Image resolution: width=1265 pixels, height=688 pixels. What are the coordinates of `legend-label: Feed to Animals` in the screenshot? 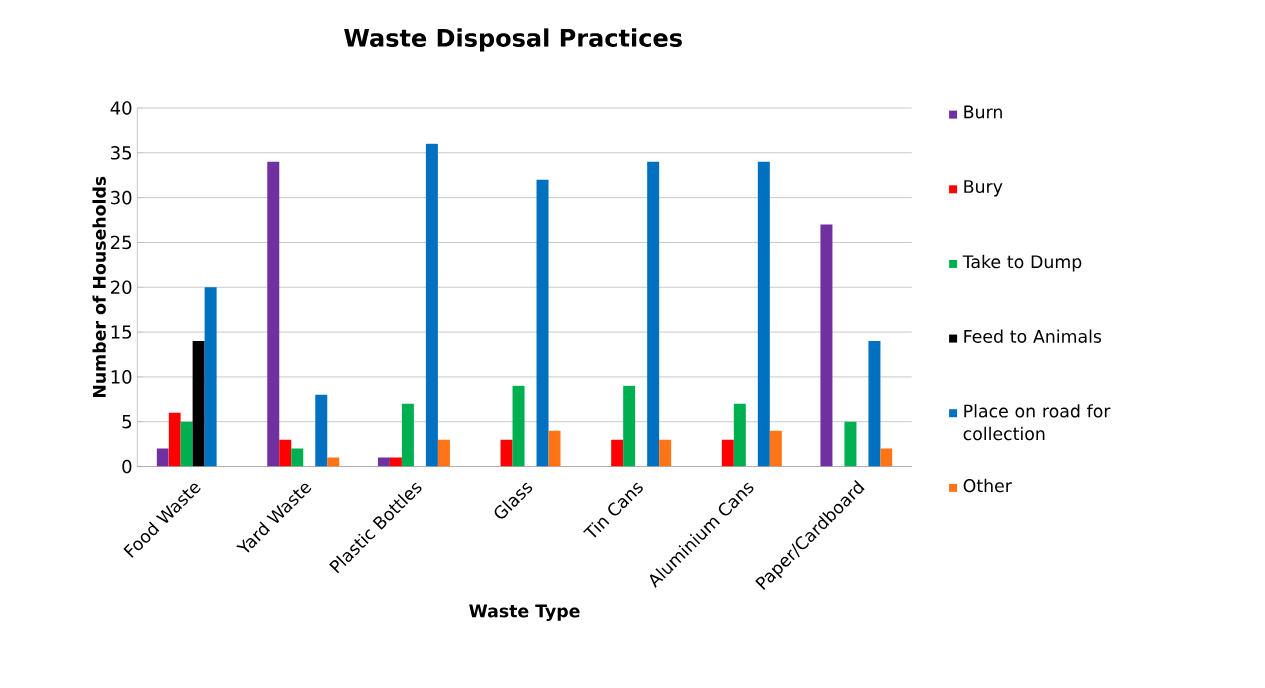 It's located at (1033, 336).